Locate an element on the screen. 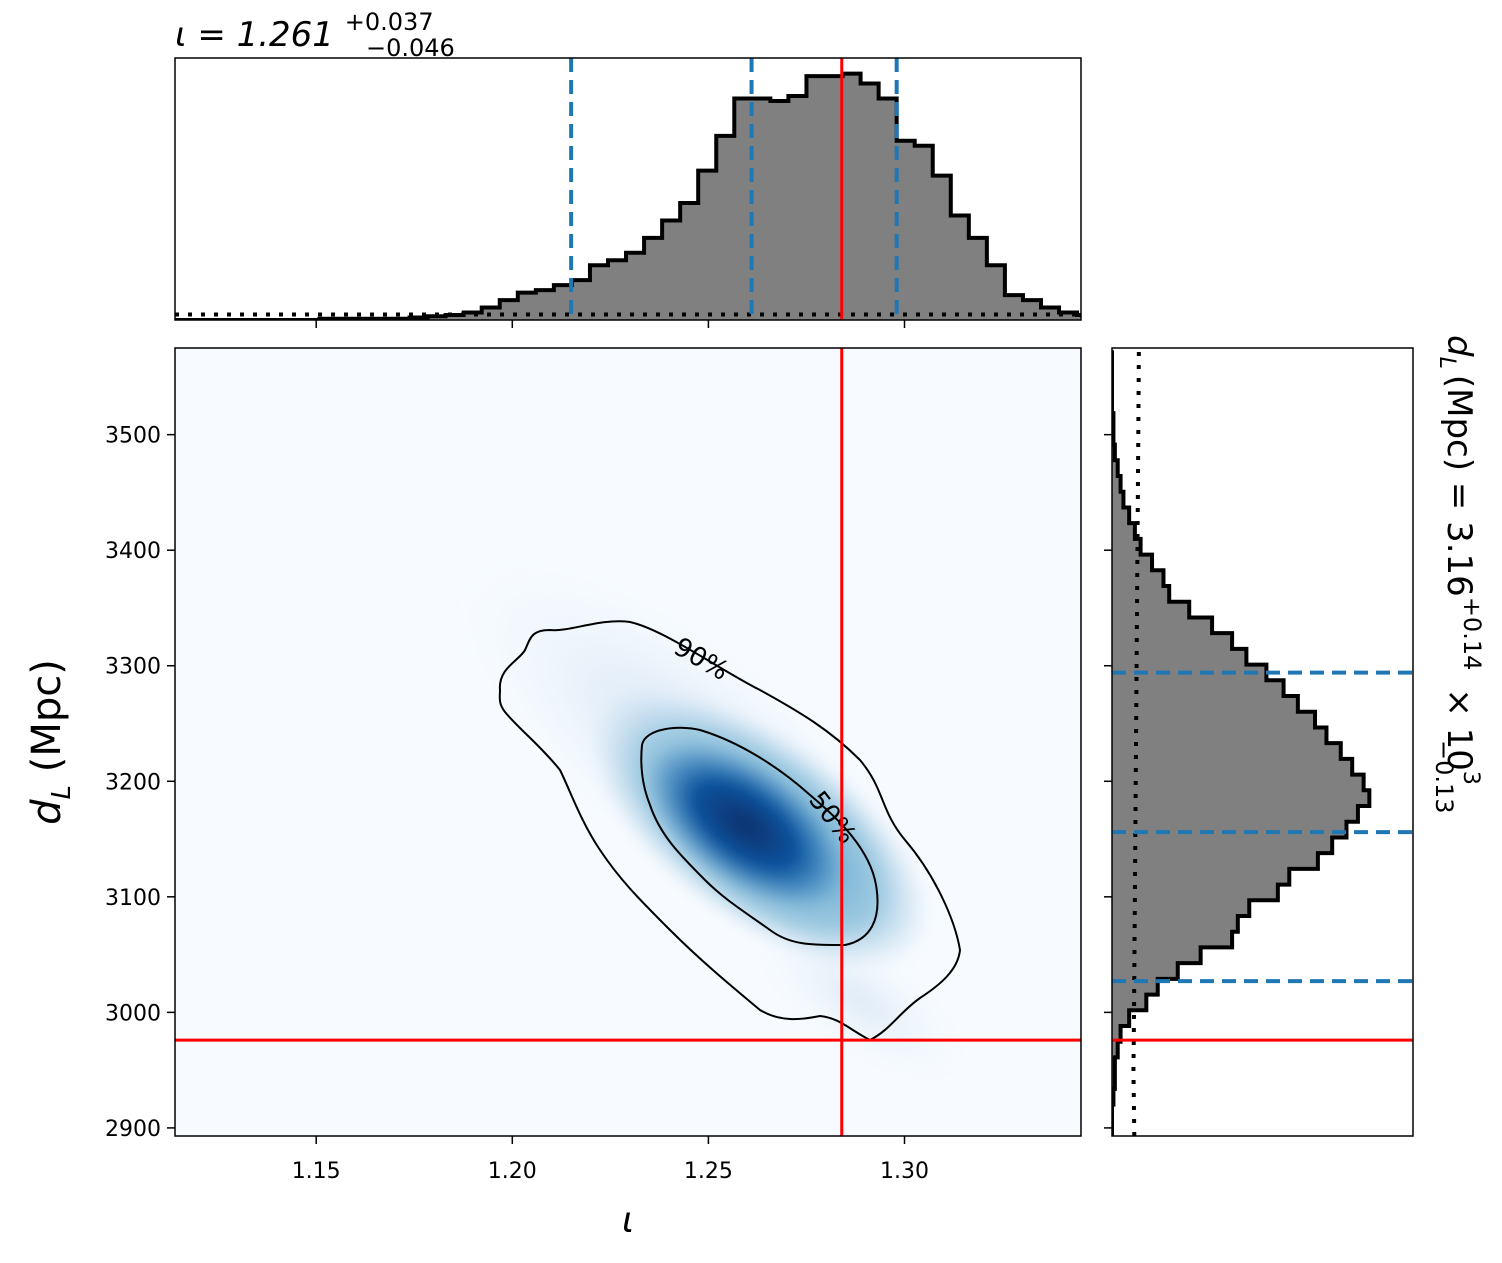 The width and height of the screenshot is (1502, 1263). y-tick-label-2: 3100 is located at coordinates (133, 898).